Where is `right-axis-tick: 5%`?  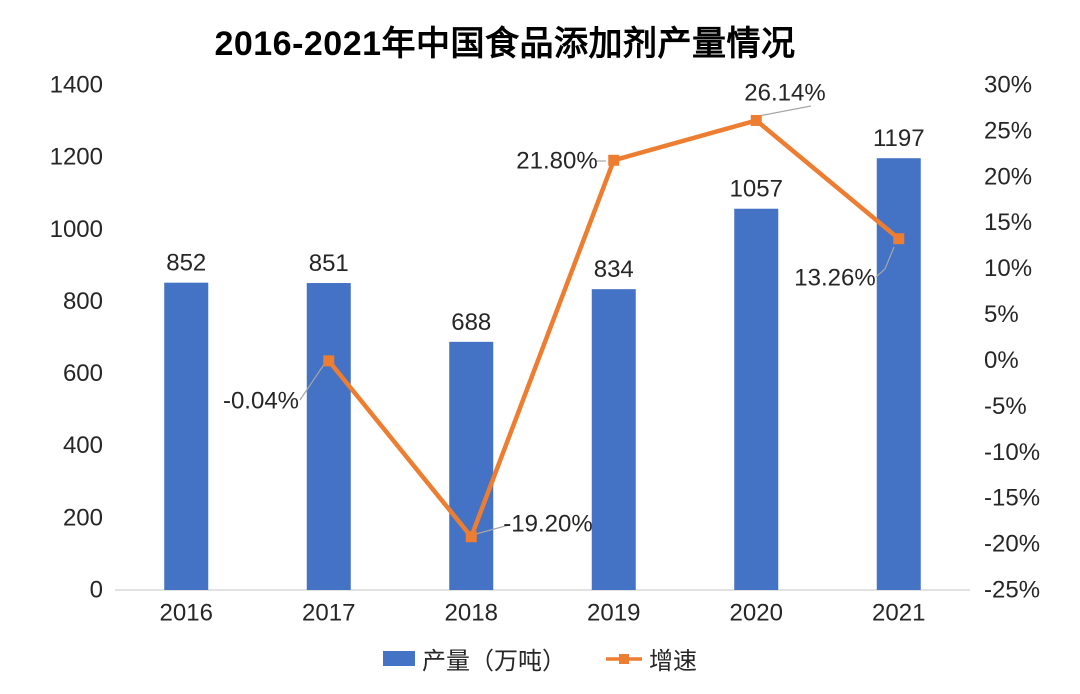 right-axis-tick: 5% is located at coordinates (1001, 314).